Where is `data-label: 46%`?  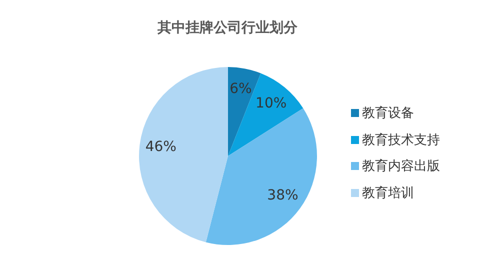 data-label: 46% is located at coordinates (160, 147).